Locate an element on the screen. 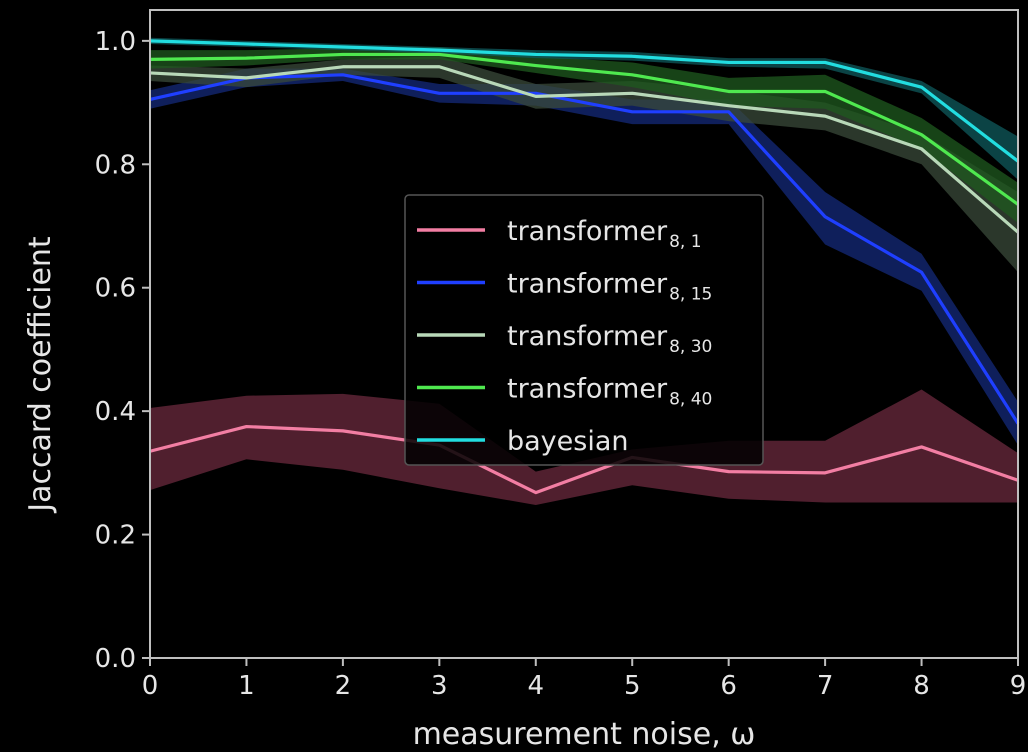 The height and width of the screenshot is (752, 1028). x-tick-label: 2 is located at coordinates (343, 686).